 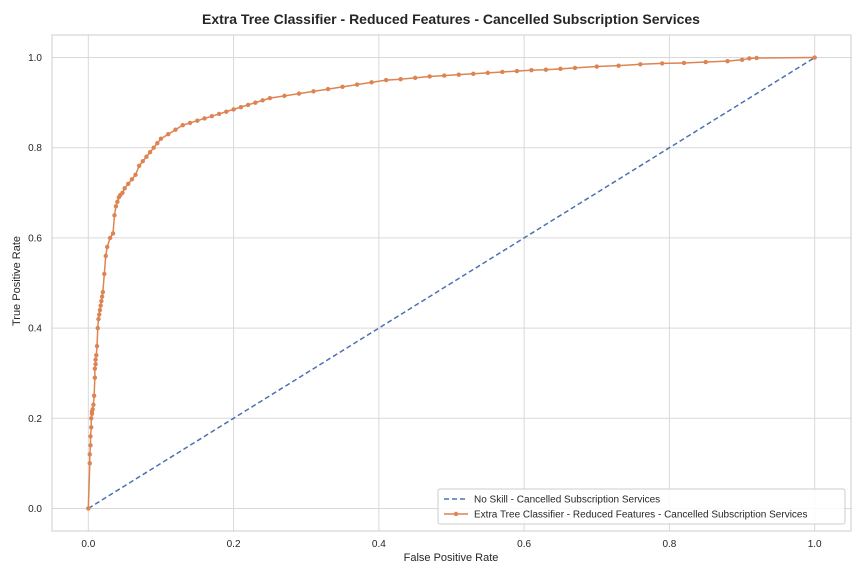 I want to click on x-tick-label: 0.2, so click(x=234, y=544).